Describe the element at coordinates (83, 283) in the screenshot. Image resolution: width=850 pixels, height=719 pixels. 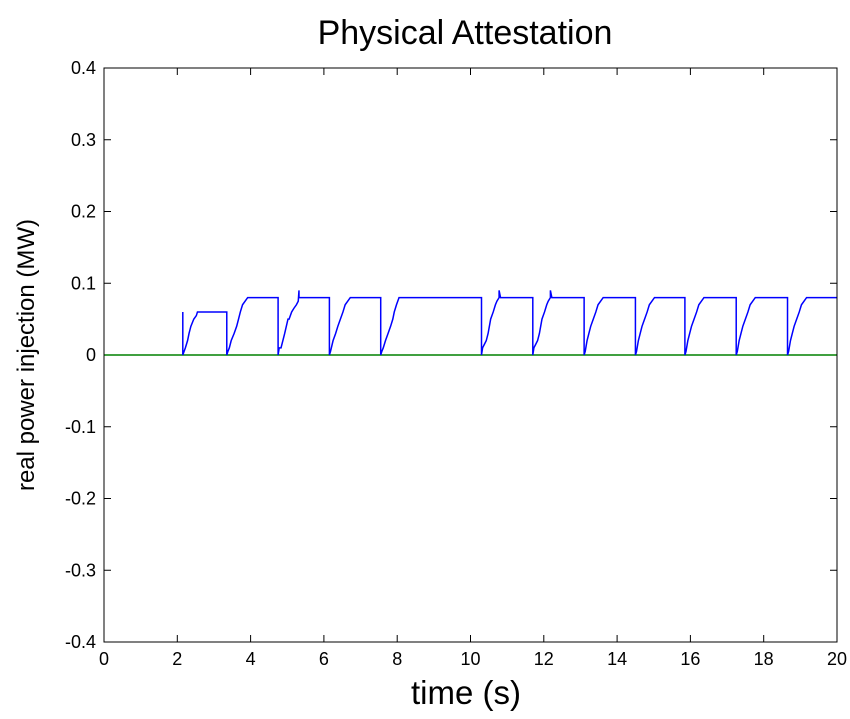
I see `y-tick-label: 0.1` at that location.